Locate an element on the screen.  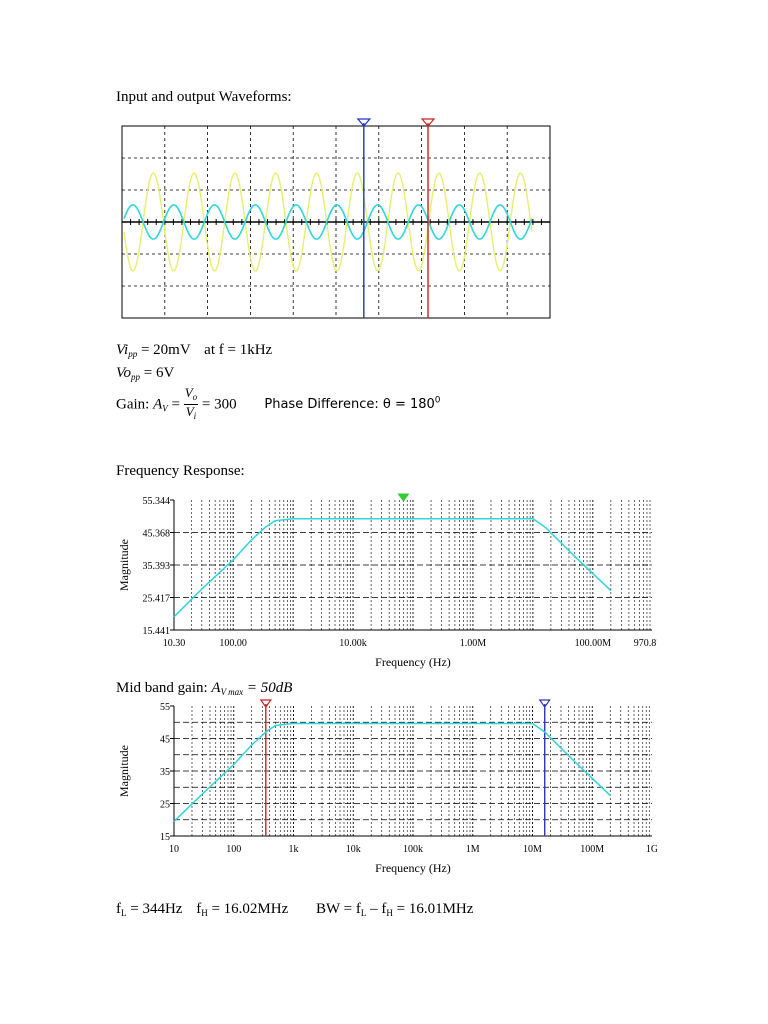
y-tick-label: 45 is located at coordinates (165, 740).